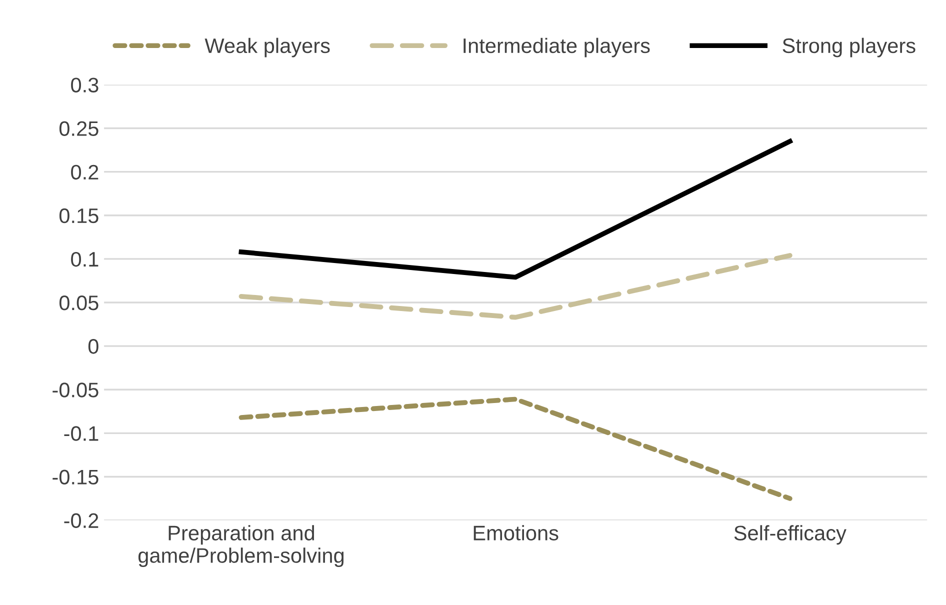  Describe the element at coordinates (81, 433) in the screenshot. I see `y-tick-label: -0.1` at that location.